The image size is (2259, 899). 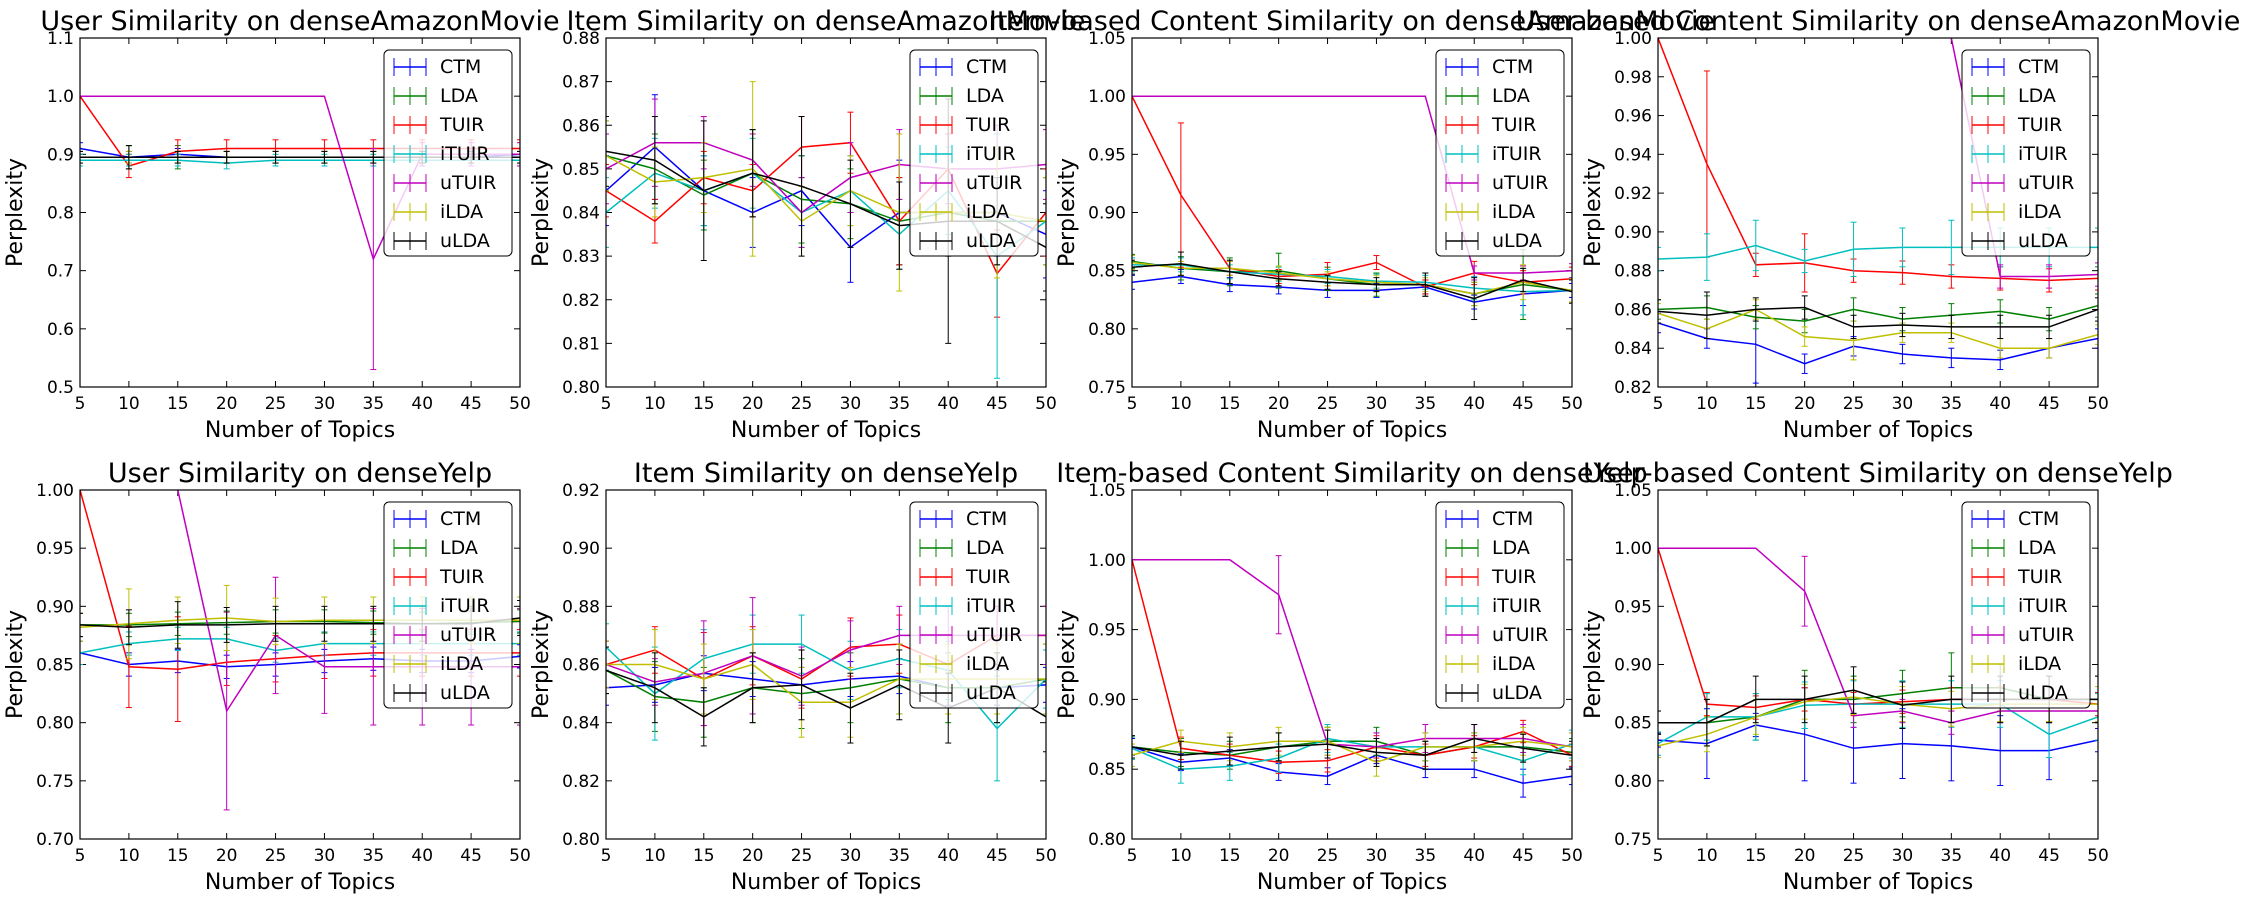 I want to click on plot-area, so click(x=1878, y=211).